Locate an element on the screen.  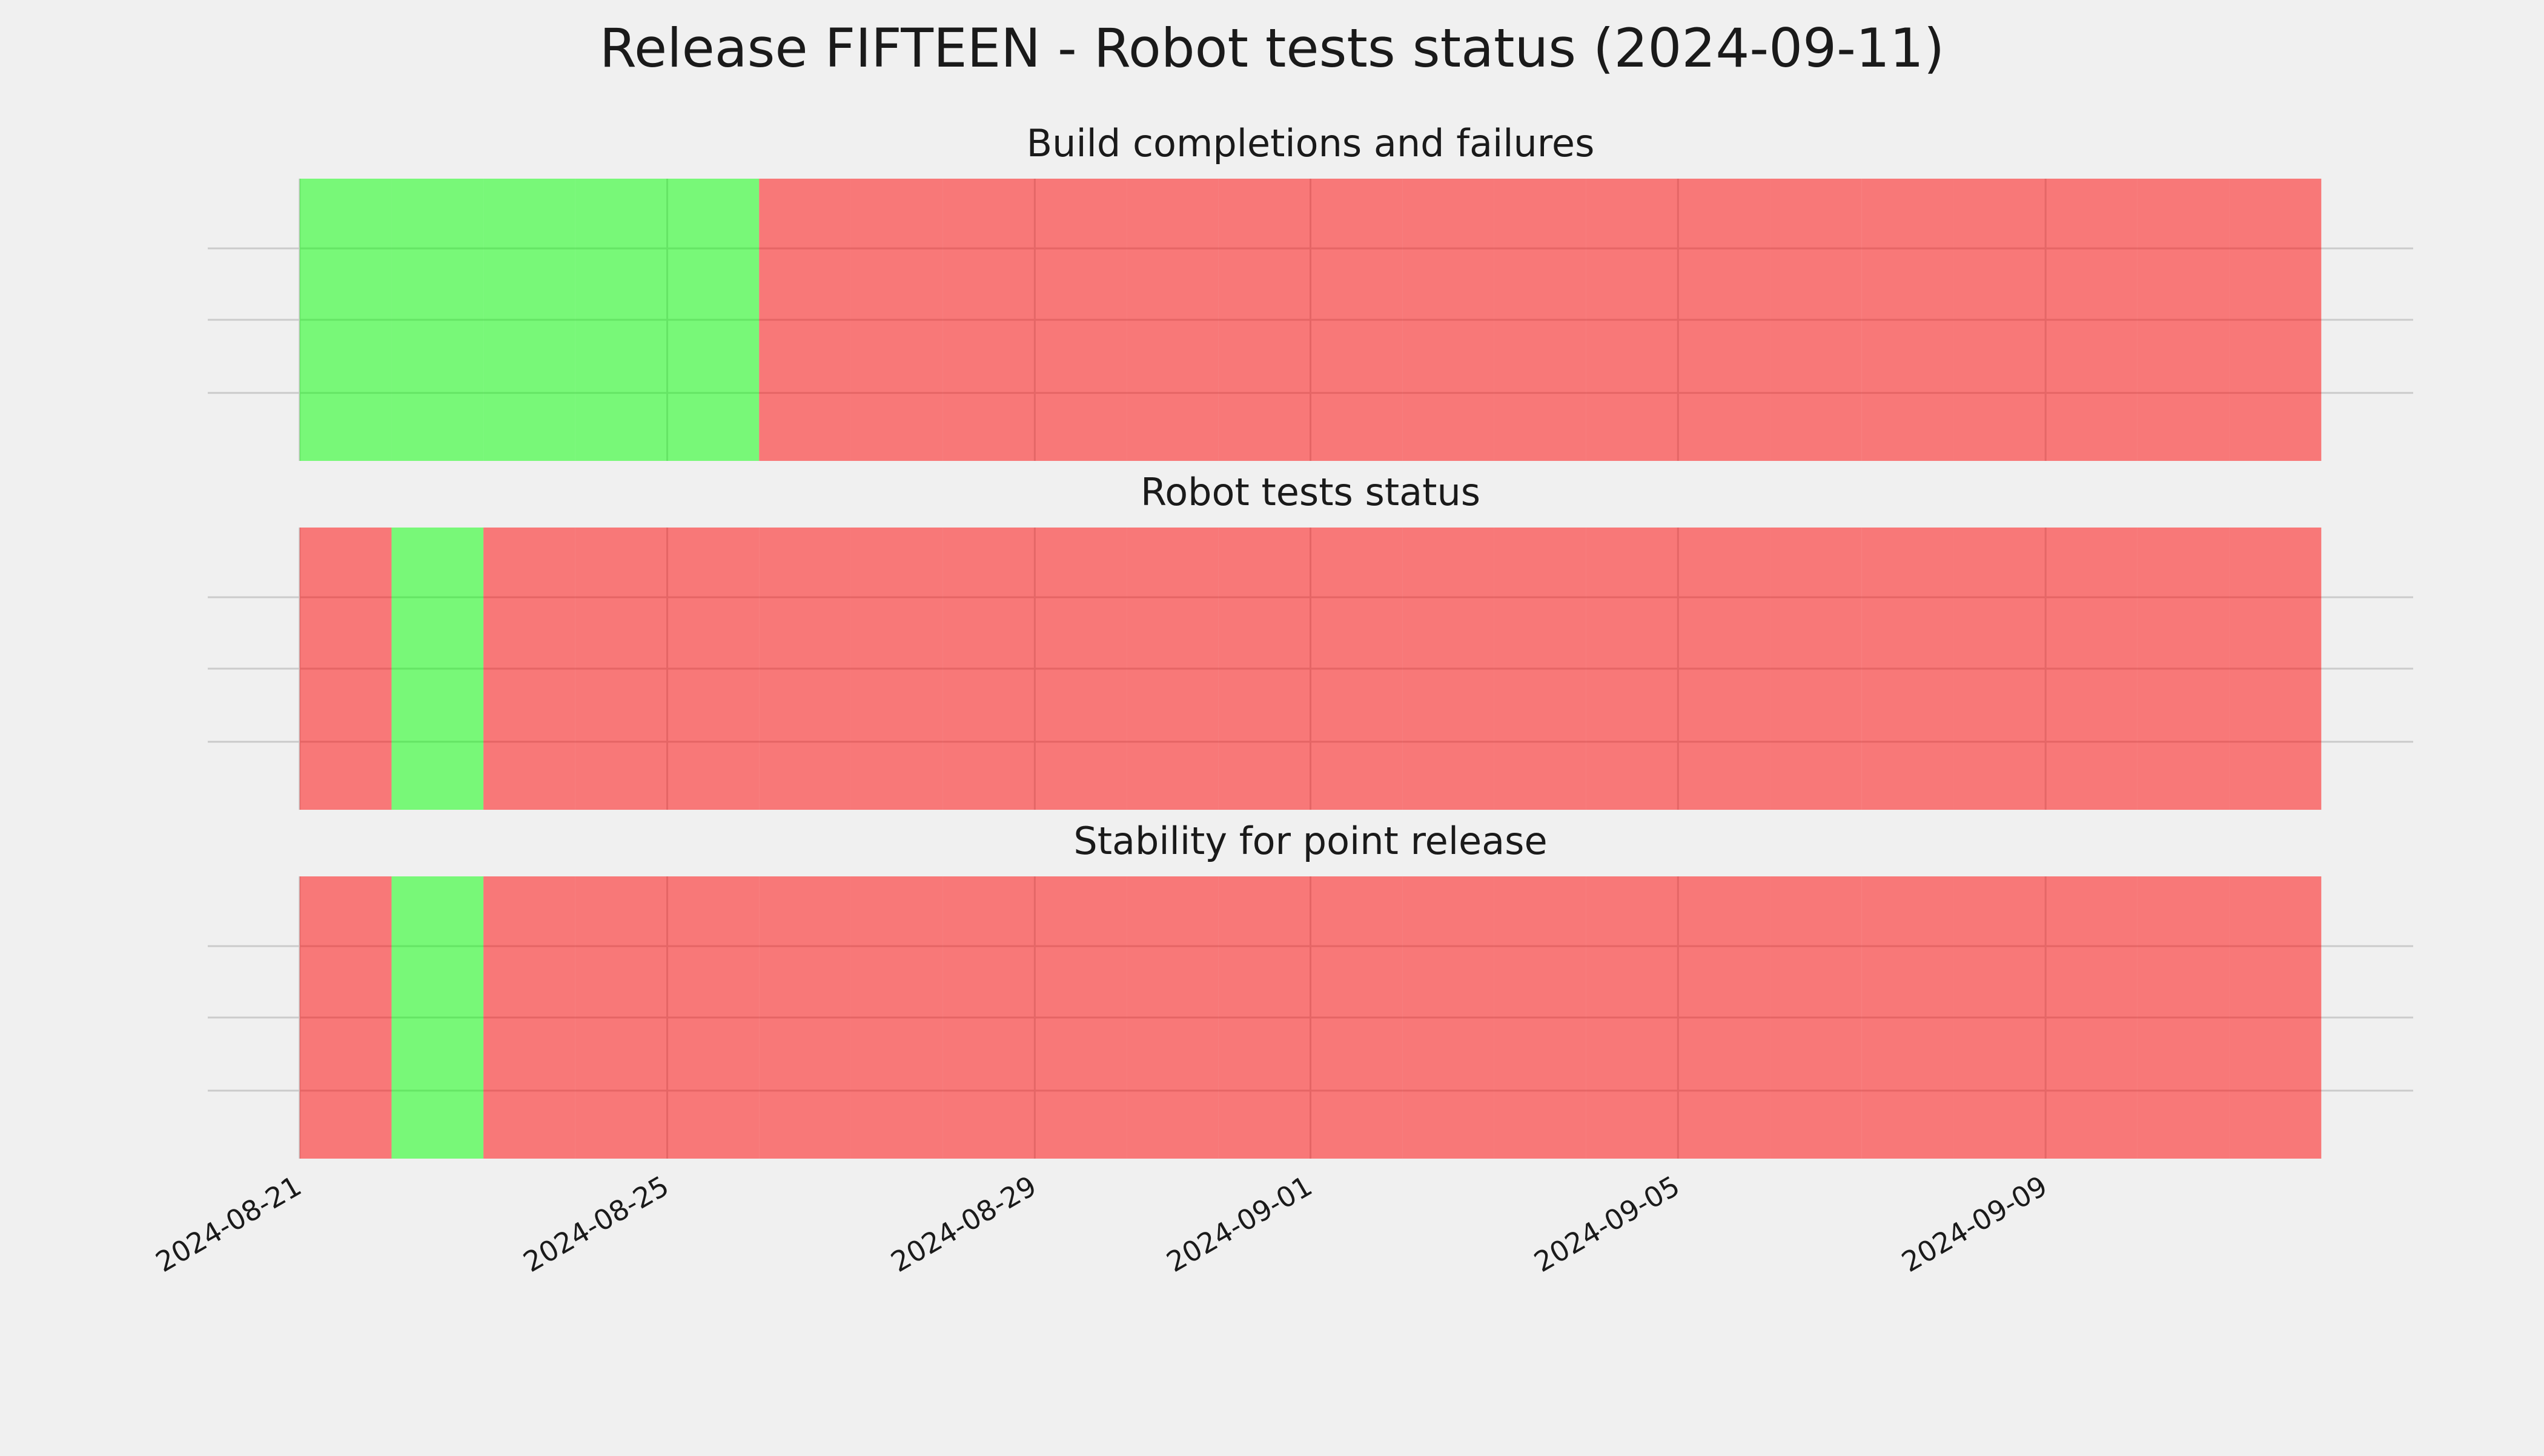
subplot-title: Robot tests status is located at coordinates (1311, 492).